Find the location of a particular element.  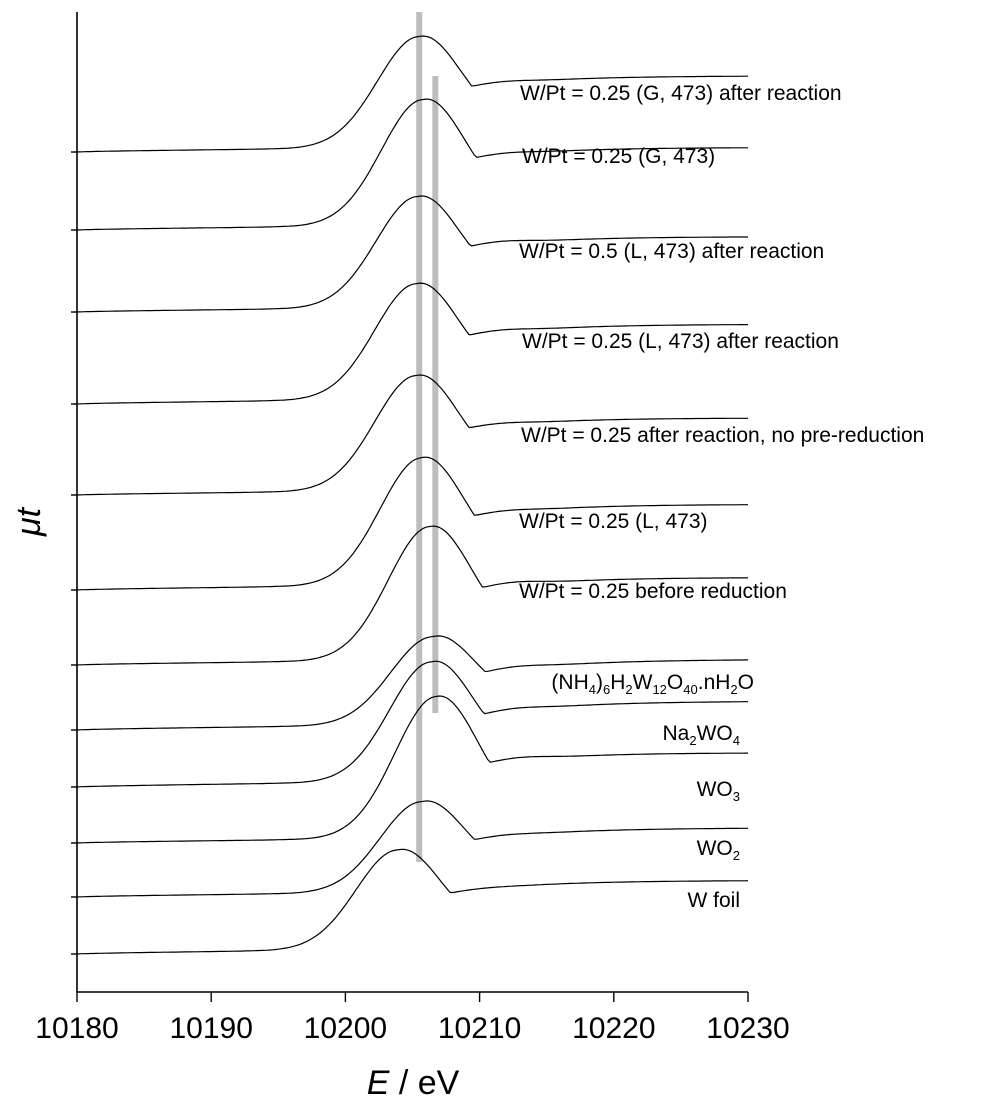

reference-lines is located at coordinates (427, 437).